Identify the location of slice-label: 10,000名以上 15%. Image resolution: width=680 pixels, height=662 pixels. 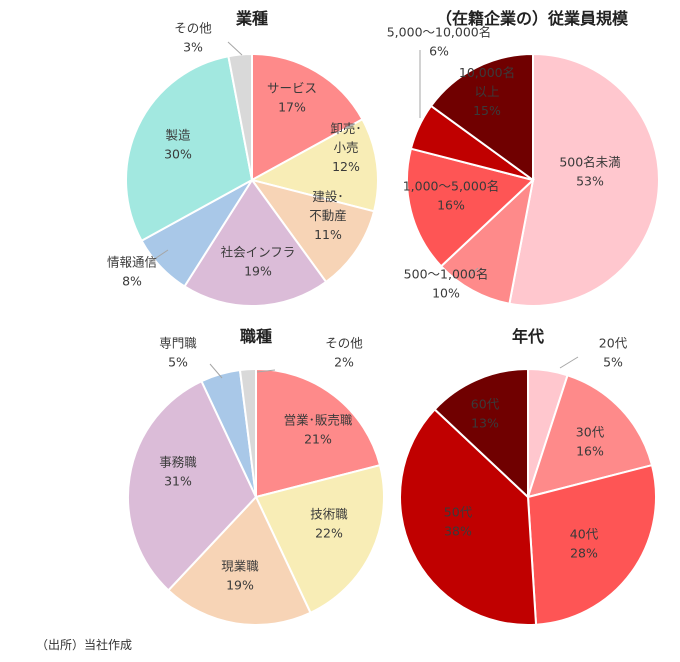
(487, 91).